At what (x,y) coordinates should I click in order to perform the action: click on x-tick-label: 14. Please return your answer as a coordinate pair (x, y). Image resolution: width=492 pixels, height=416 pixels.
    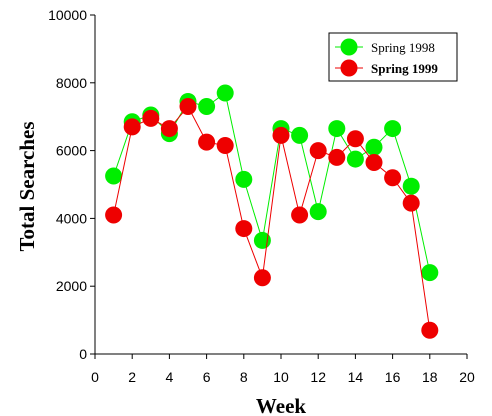
    Looking at the image, I should click on (356, 377).